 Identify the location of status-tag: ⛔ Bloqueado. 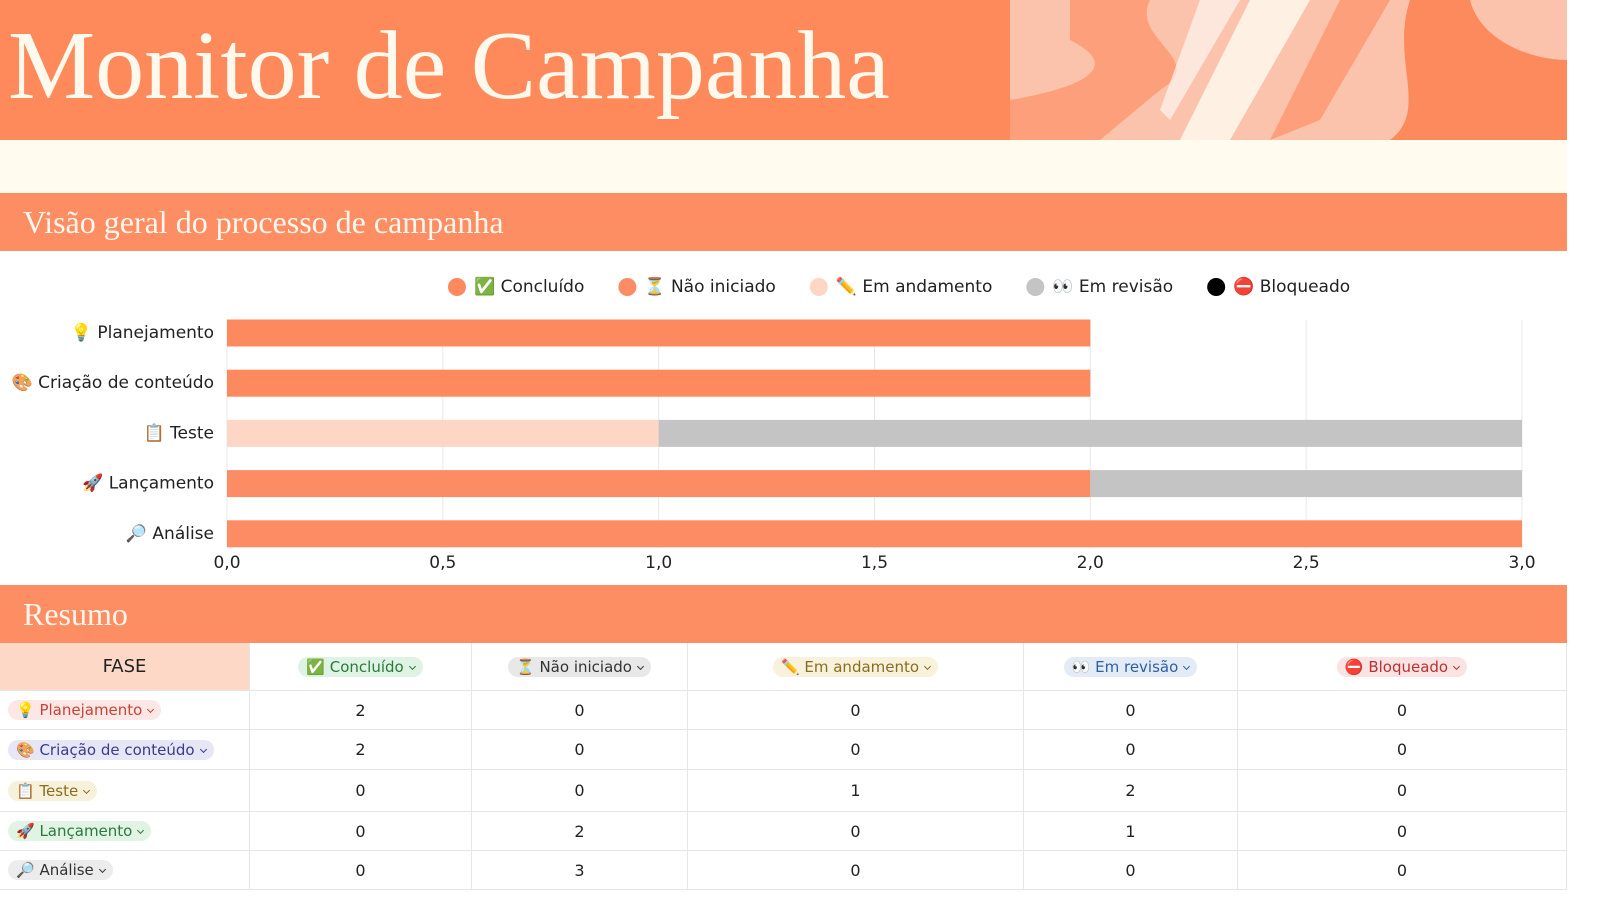
(1402, 666).